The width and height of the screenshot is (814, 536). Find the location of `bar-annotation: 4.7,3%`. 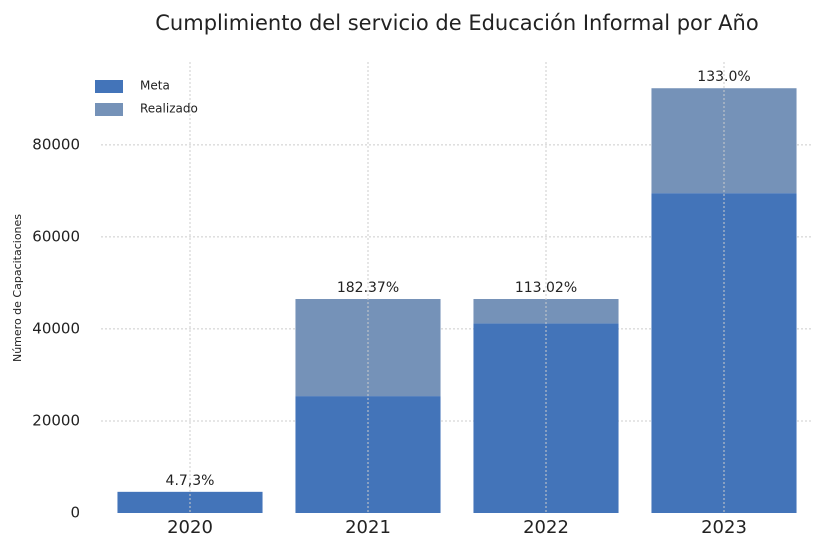

bar-annotation: 4.7,3% is located at coordinates (190, 481).